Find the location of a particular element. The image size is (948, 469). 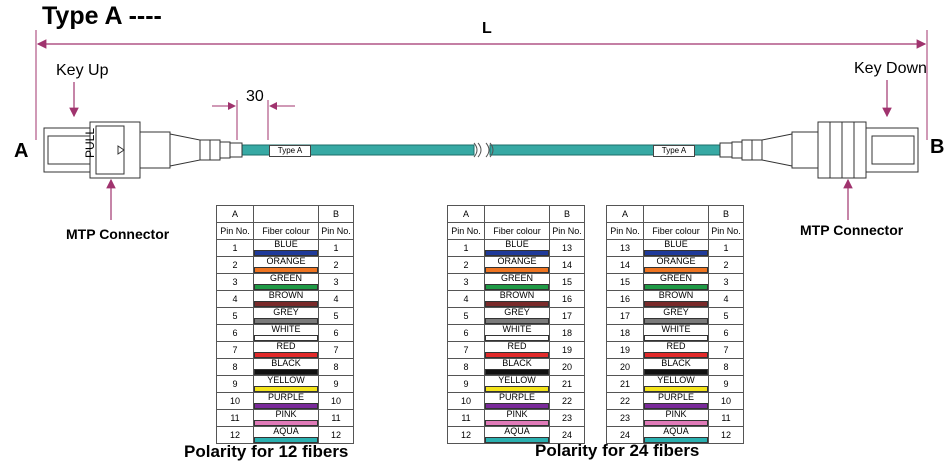

header-b: B is located at coordinates (726, 214).